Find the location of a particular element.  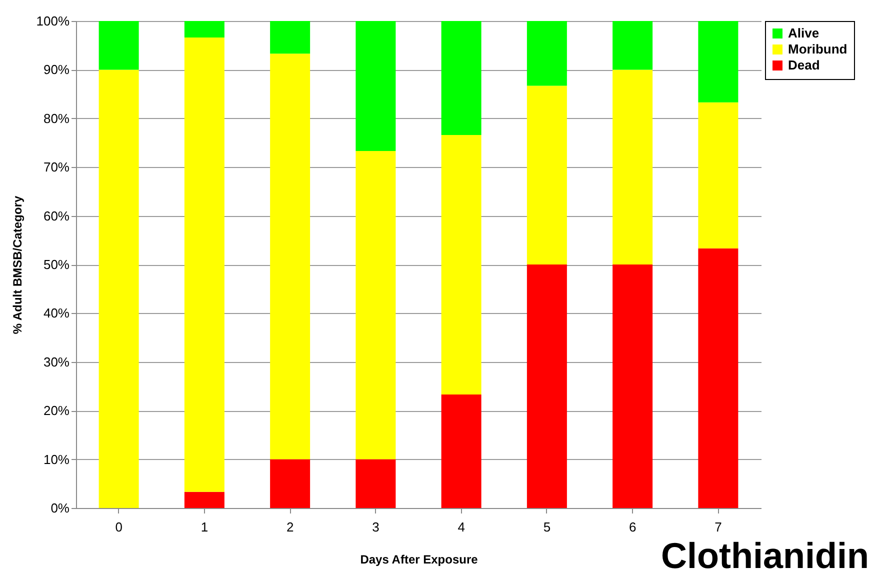

x-tick-label: 1 is located at coordinates (204, 527).